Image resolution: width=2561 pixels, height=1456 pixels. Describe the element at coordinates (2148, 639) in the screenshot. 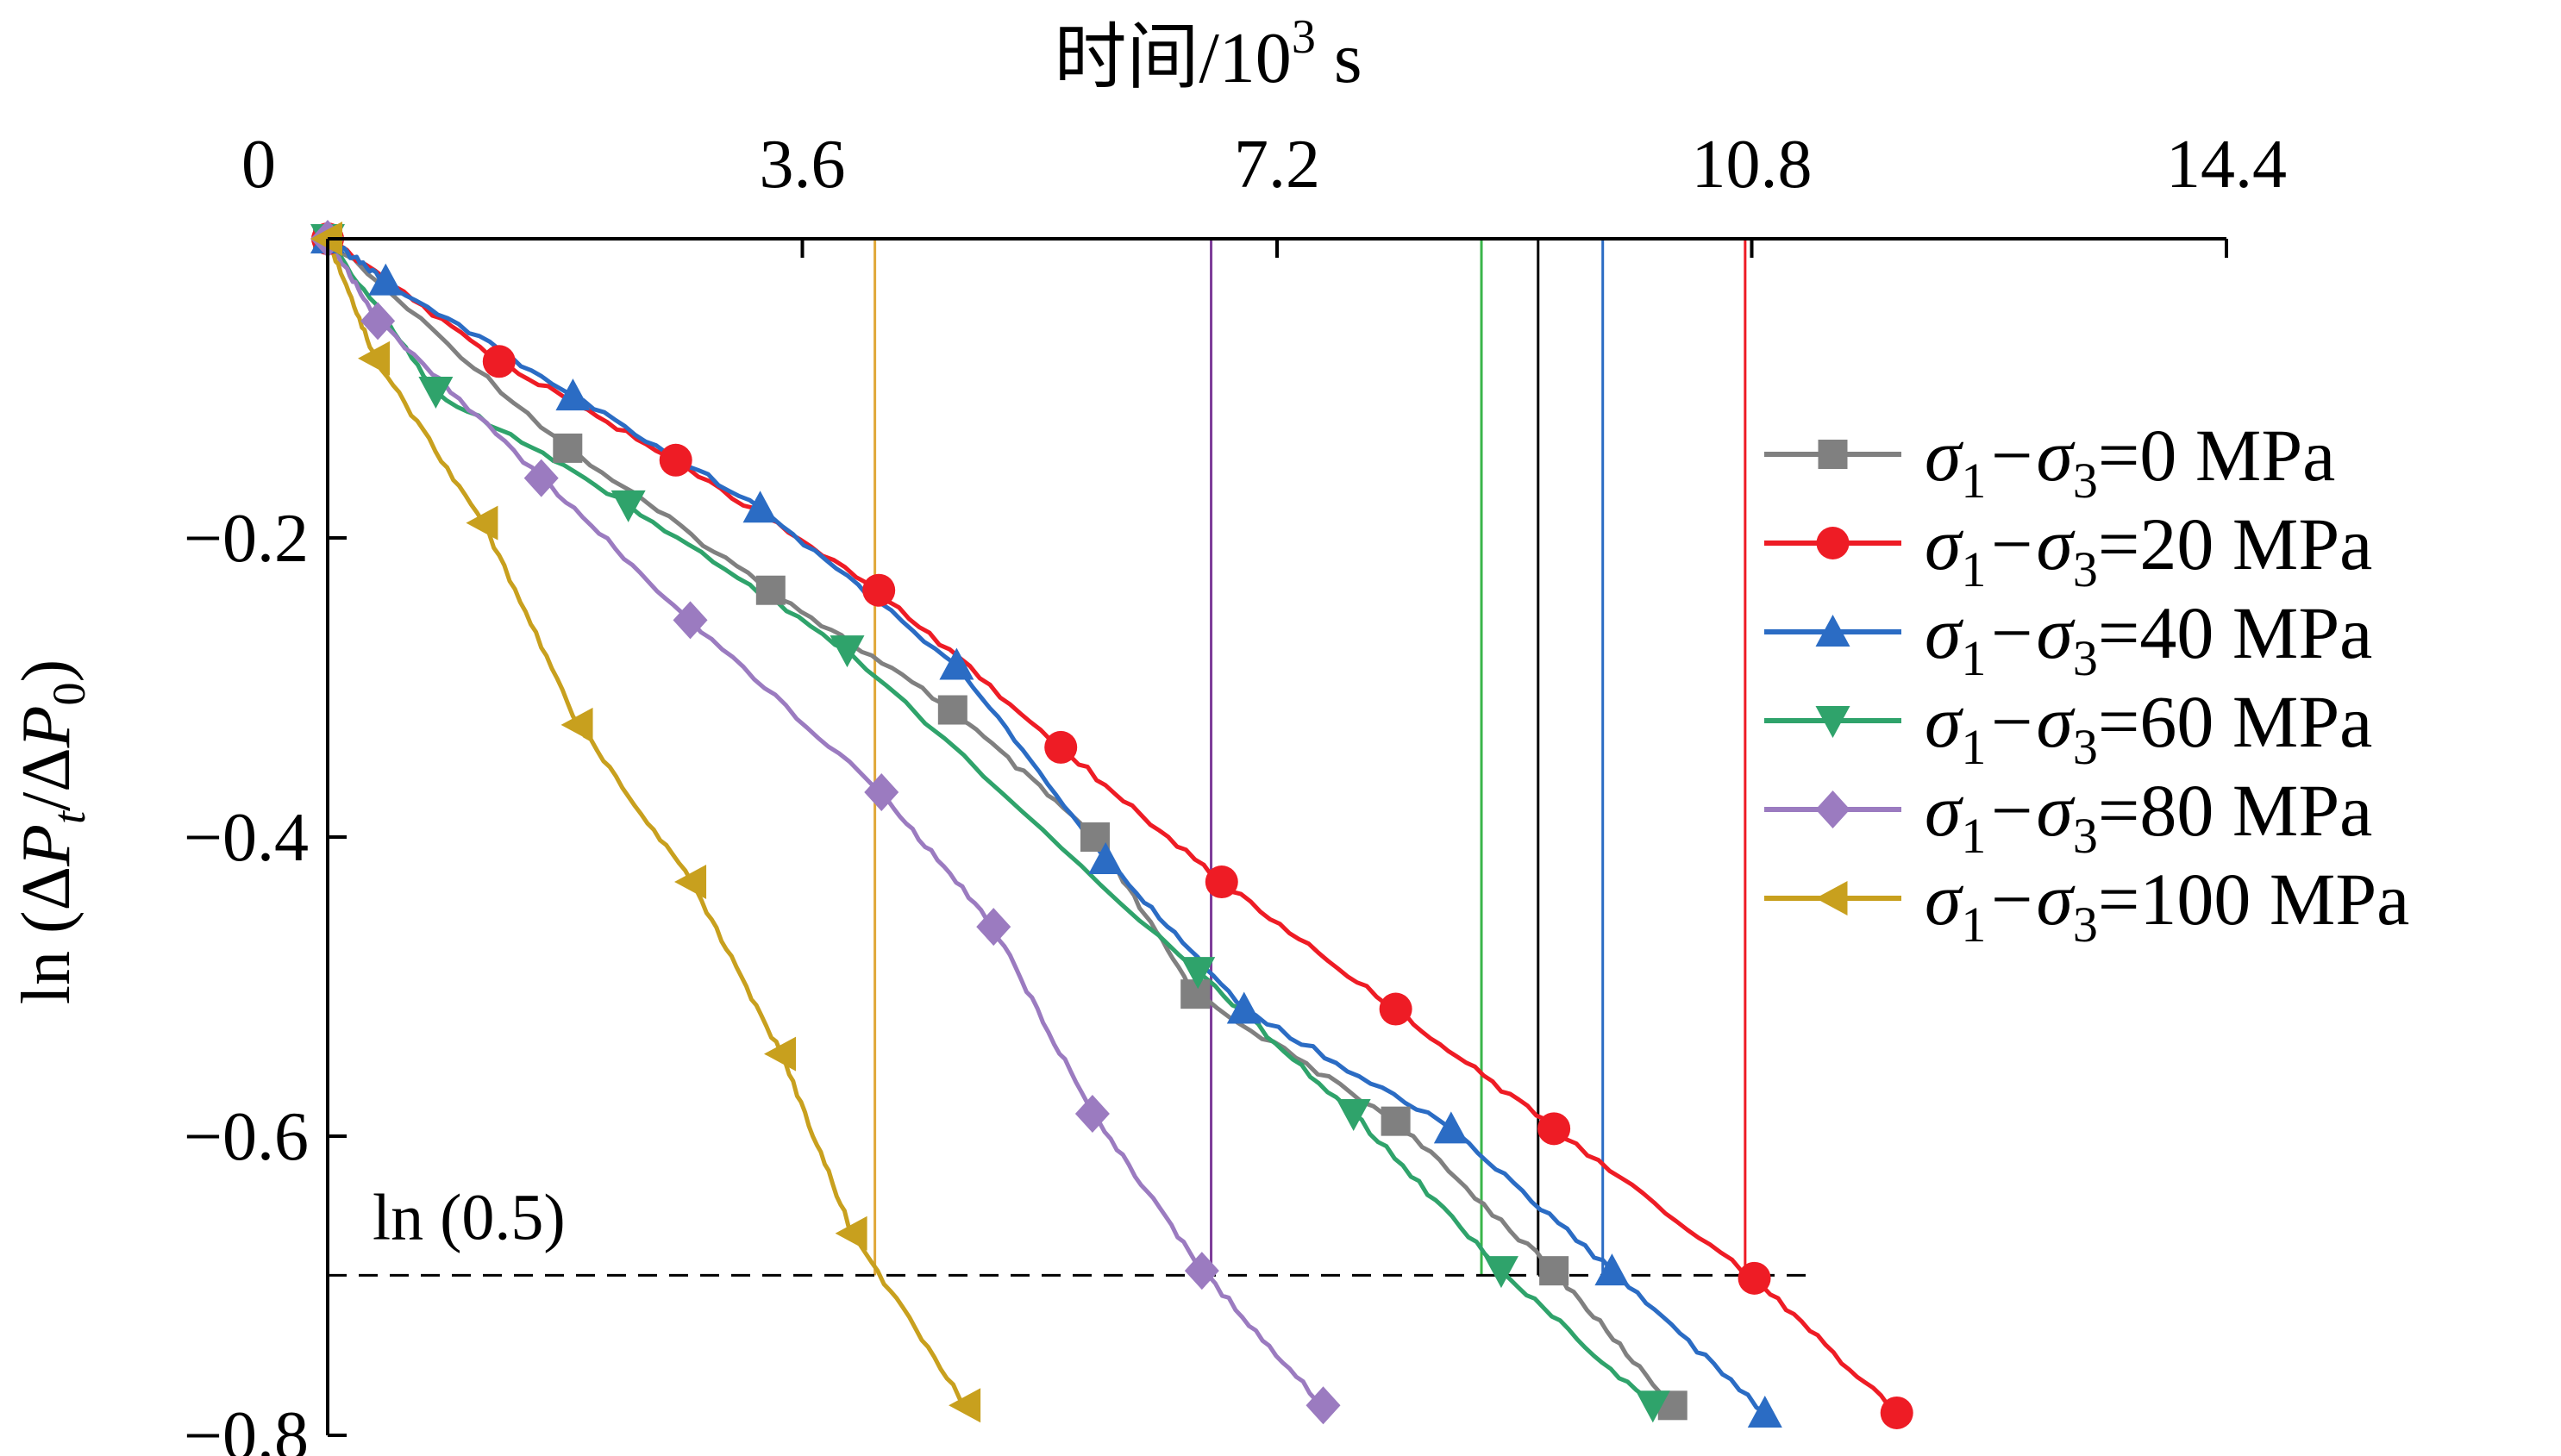

I see `legend-label-2: σ1−σ3=40 MPa` at that location.